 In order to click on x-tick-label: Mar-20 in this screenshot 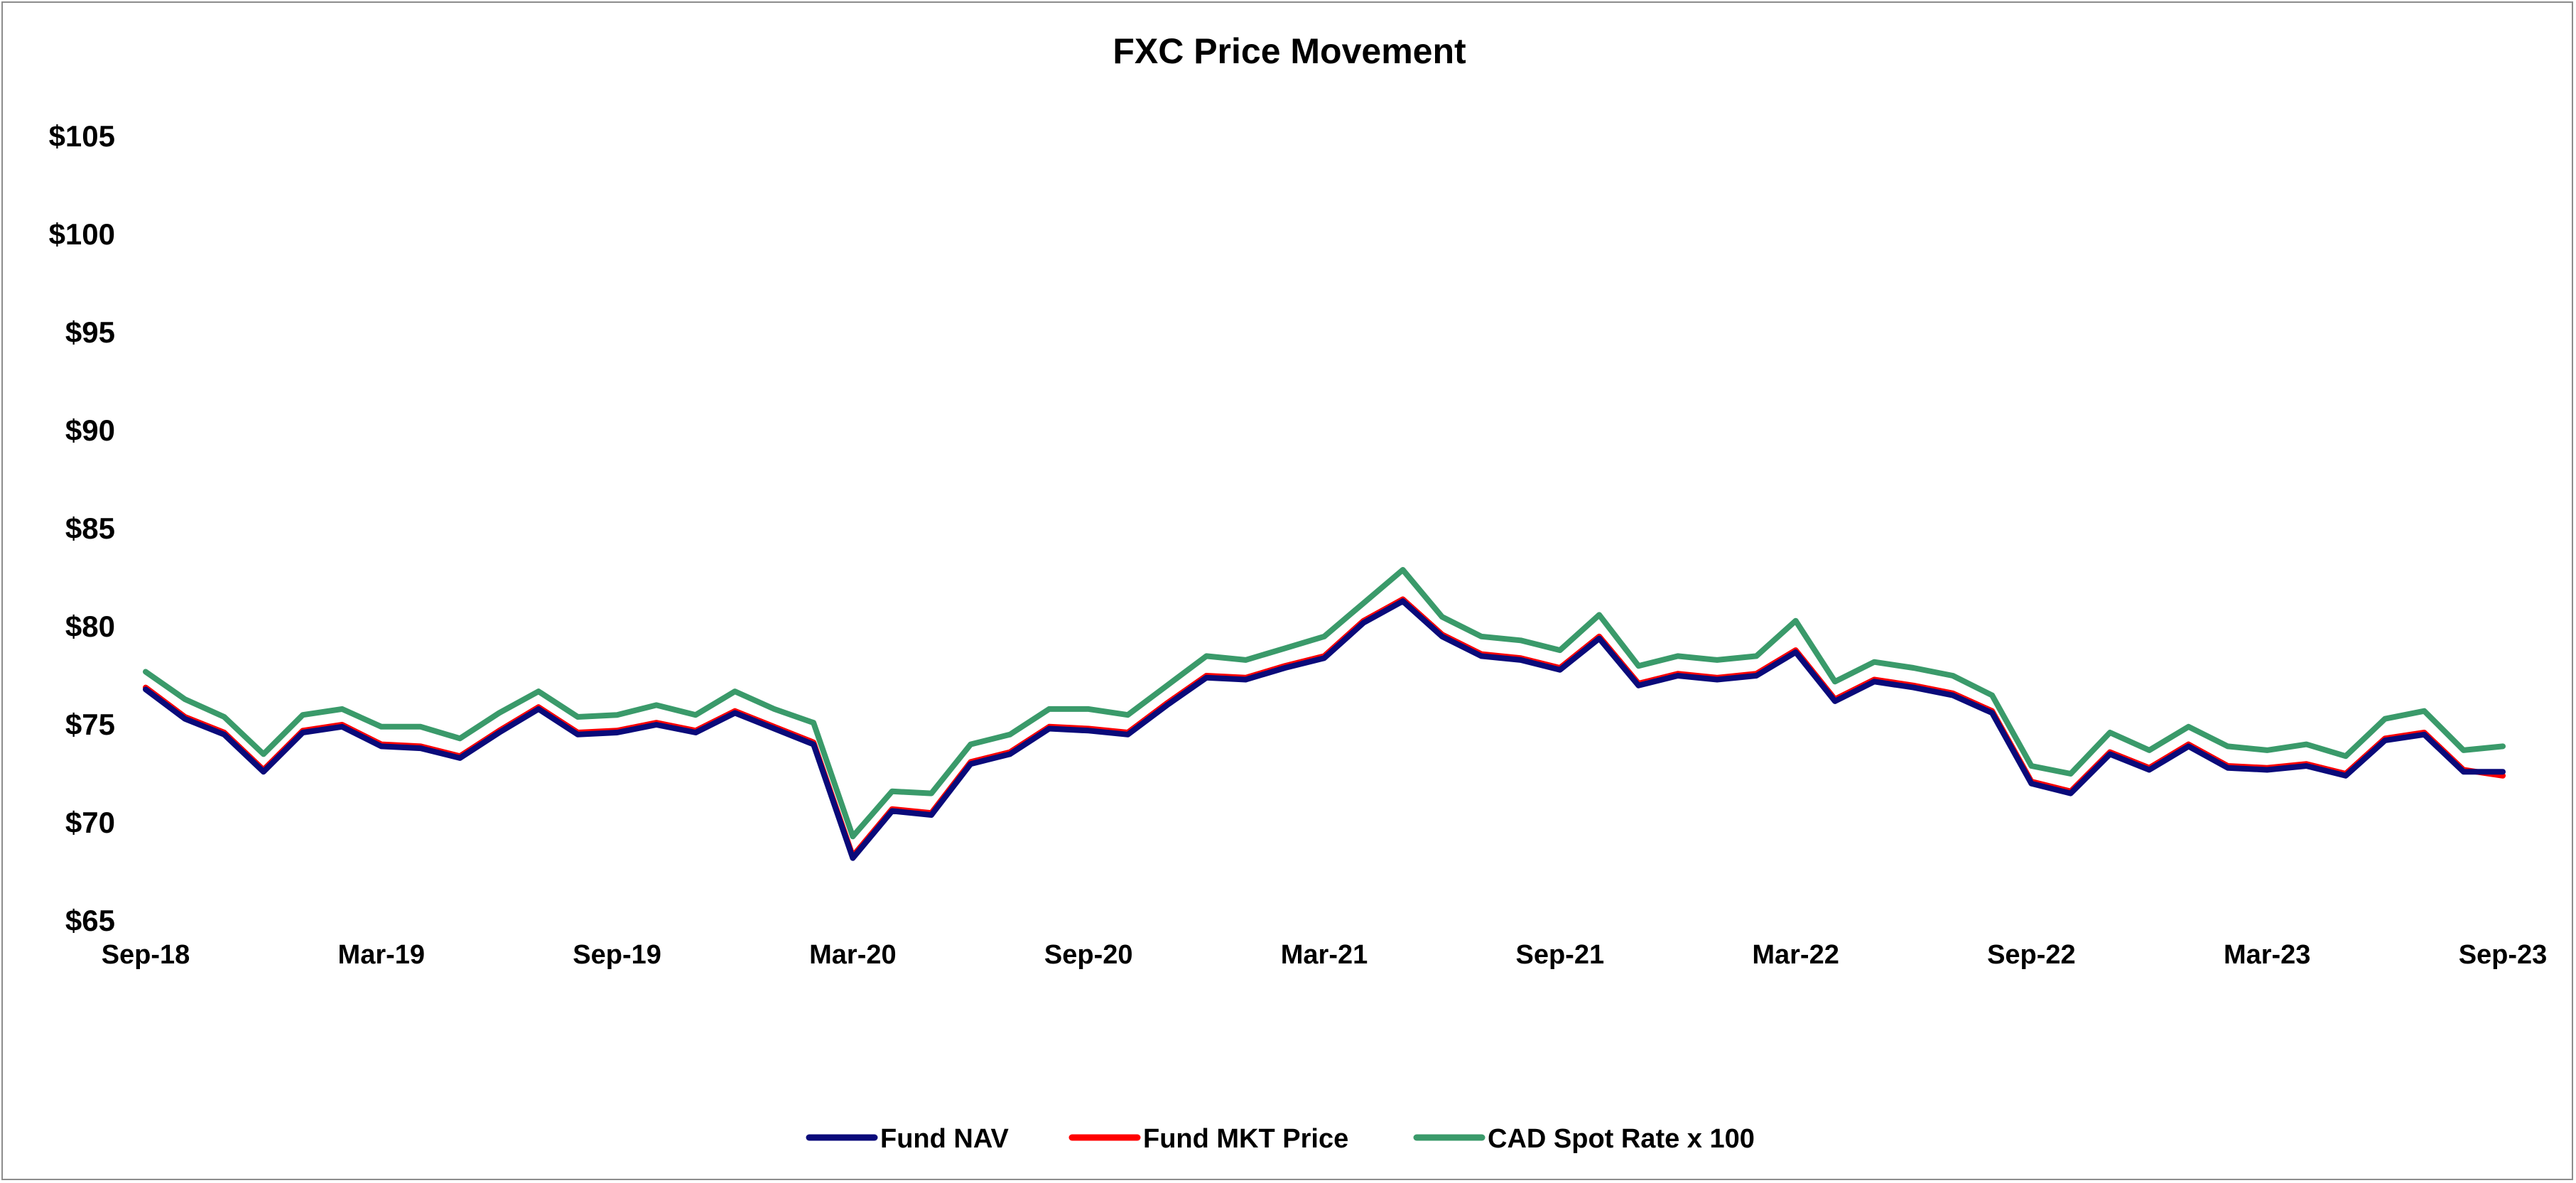, I will do `click(853, 955)`.